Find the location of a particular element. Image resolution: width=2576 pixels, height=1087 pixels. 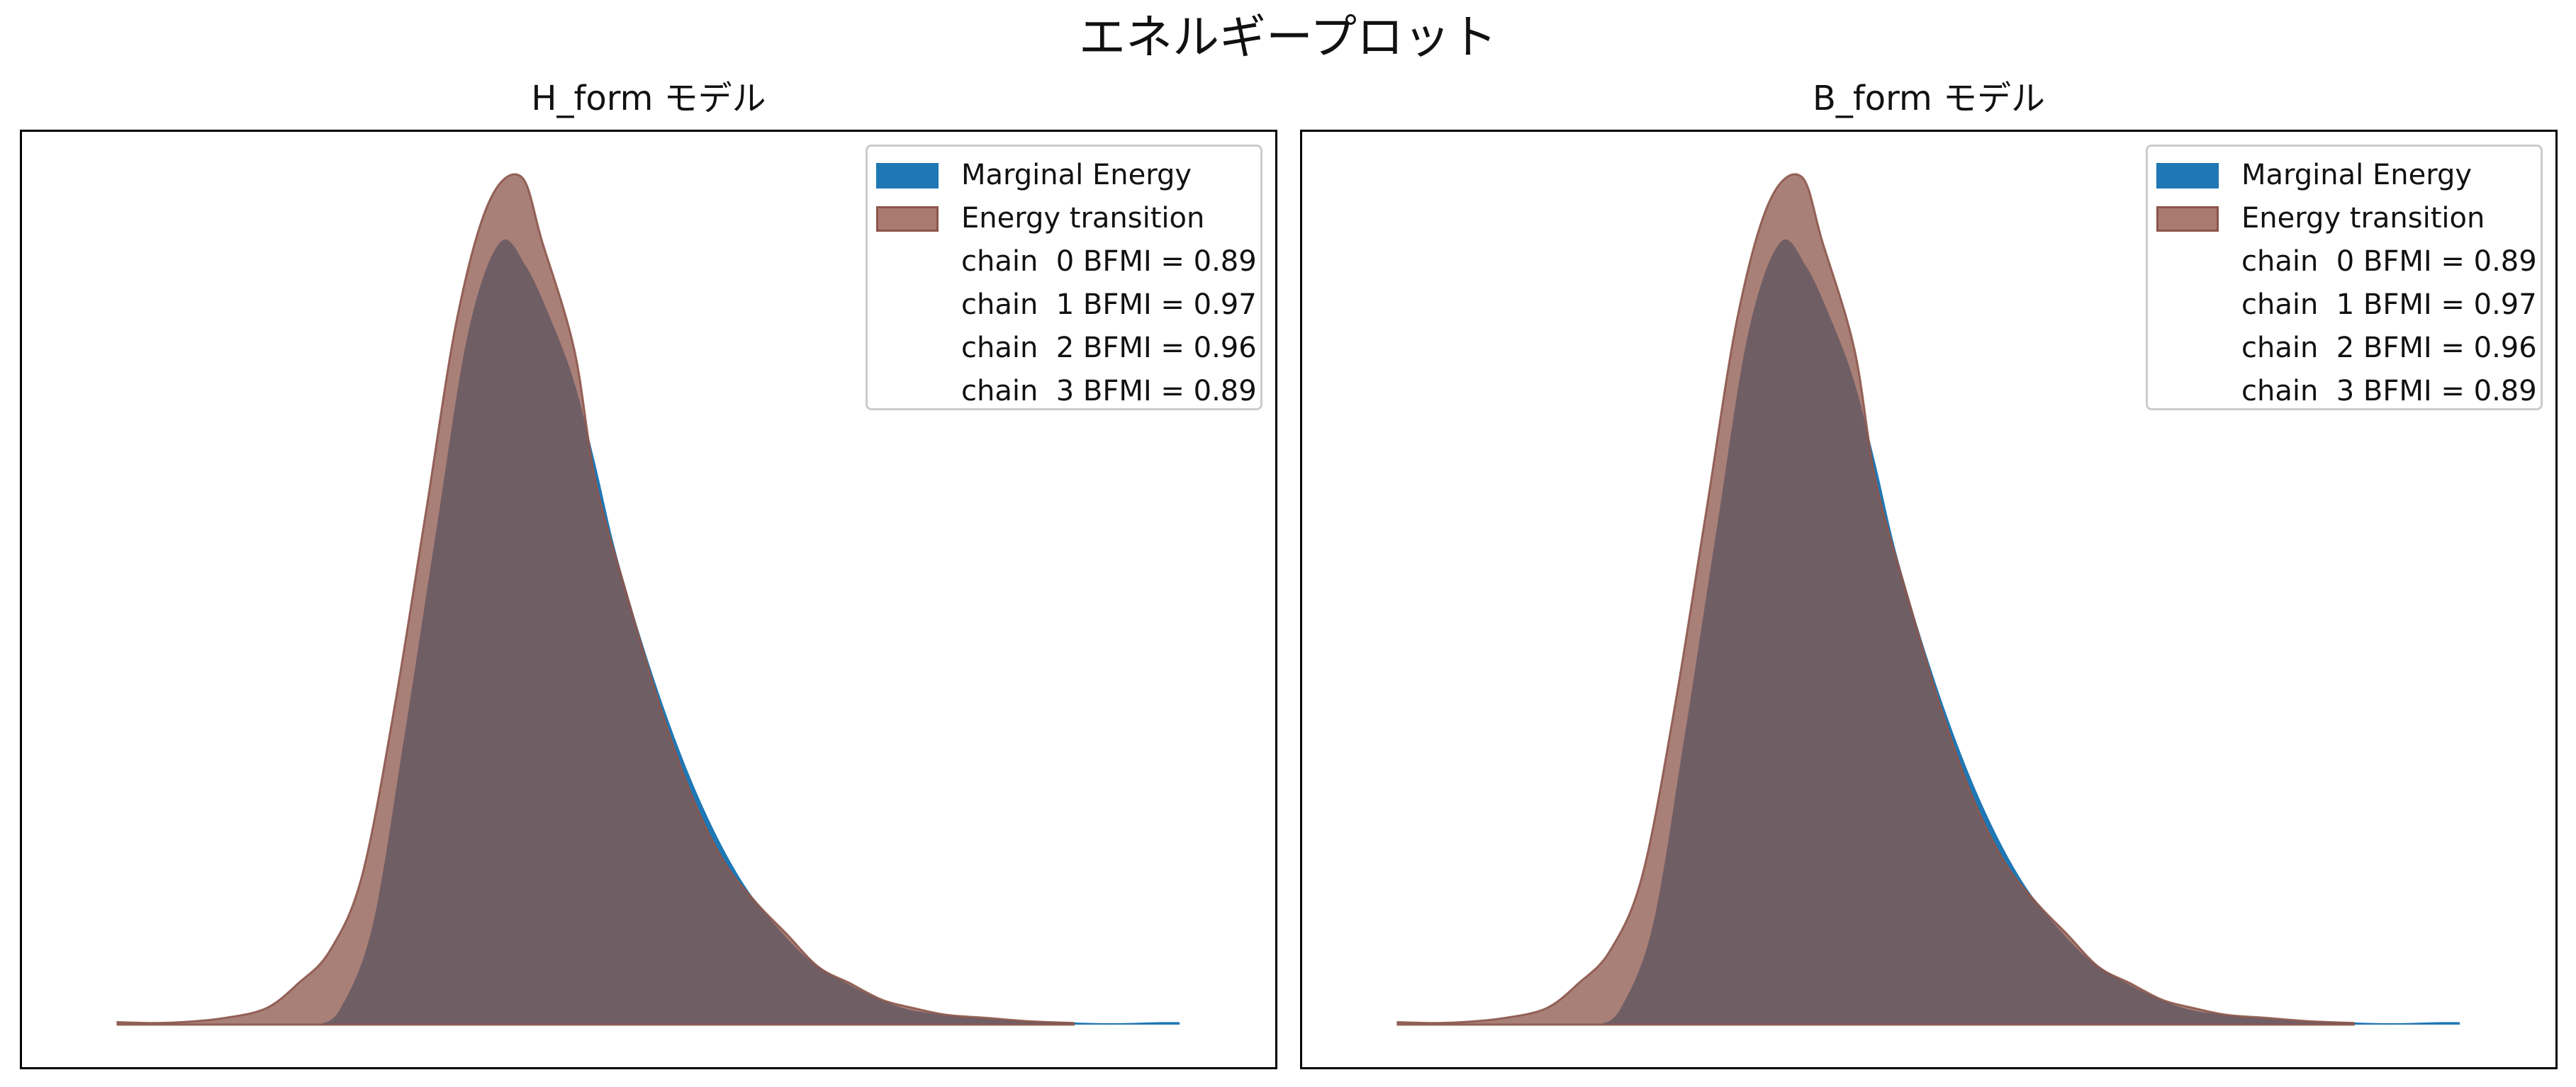

figure-title: エネルギープロット is located at coordinates (1288, 37).